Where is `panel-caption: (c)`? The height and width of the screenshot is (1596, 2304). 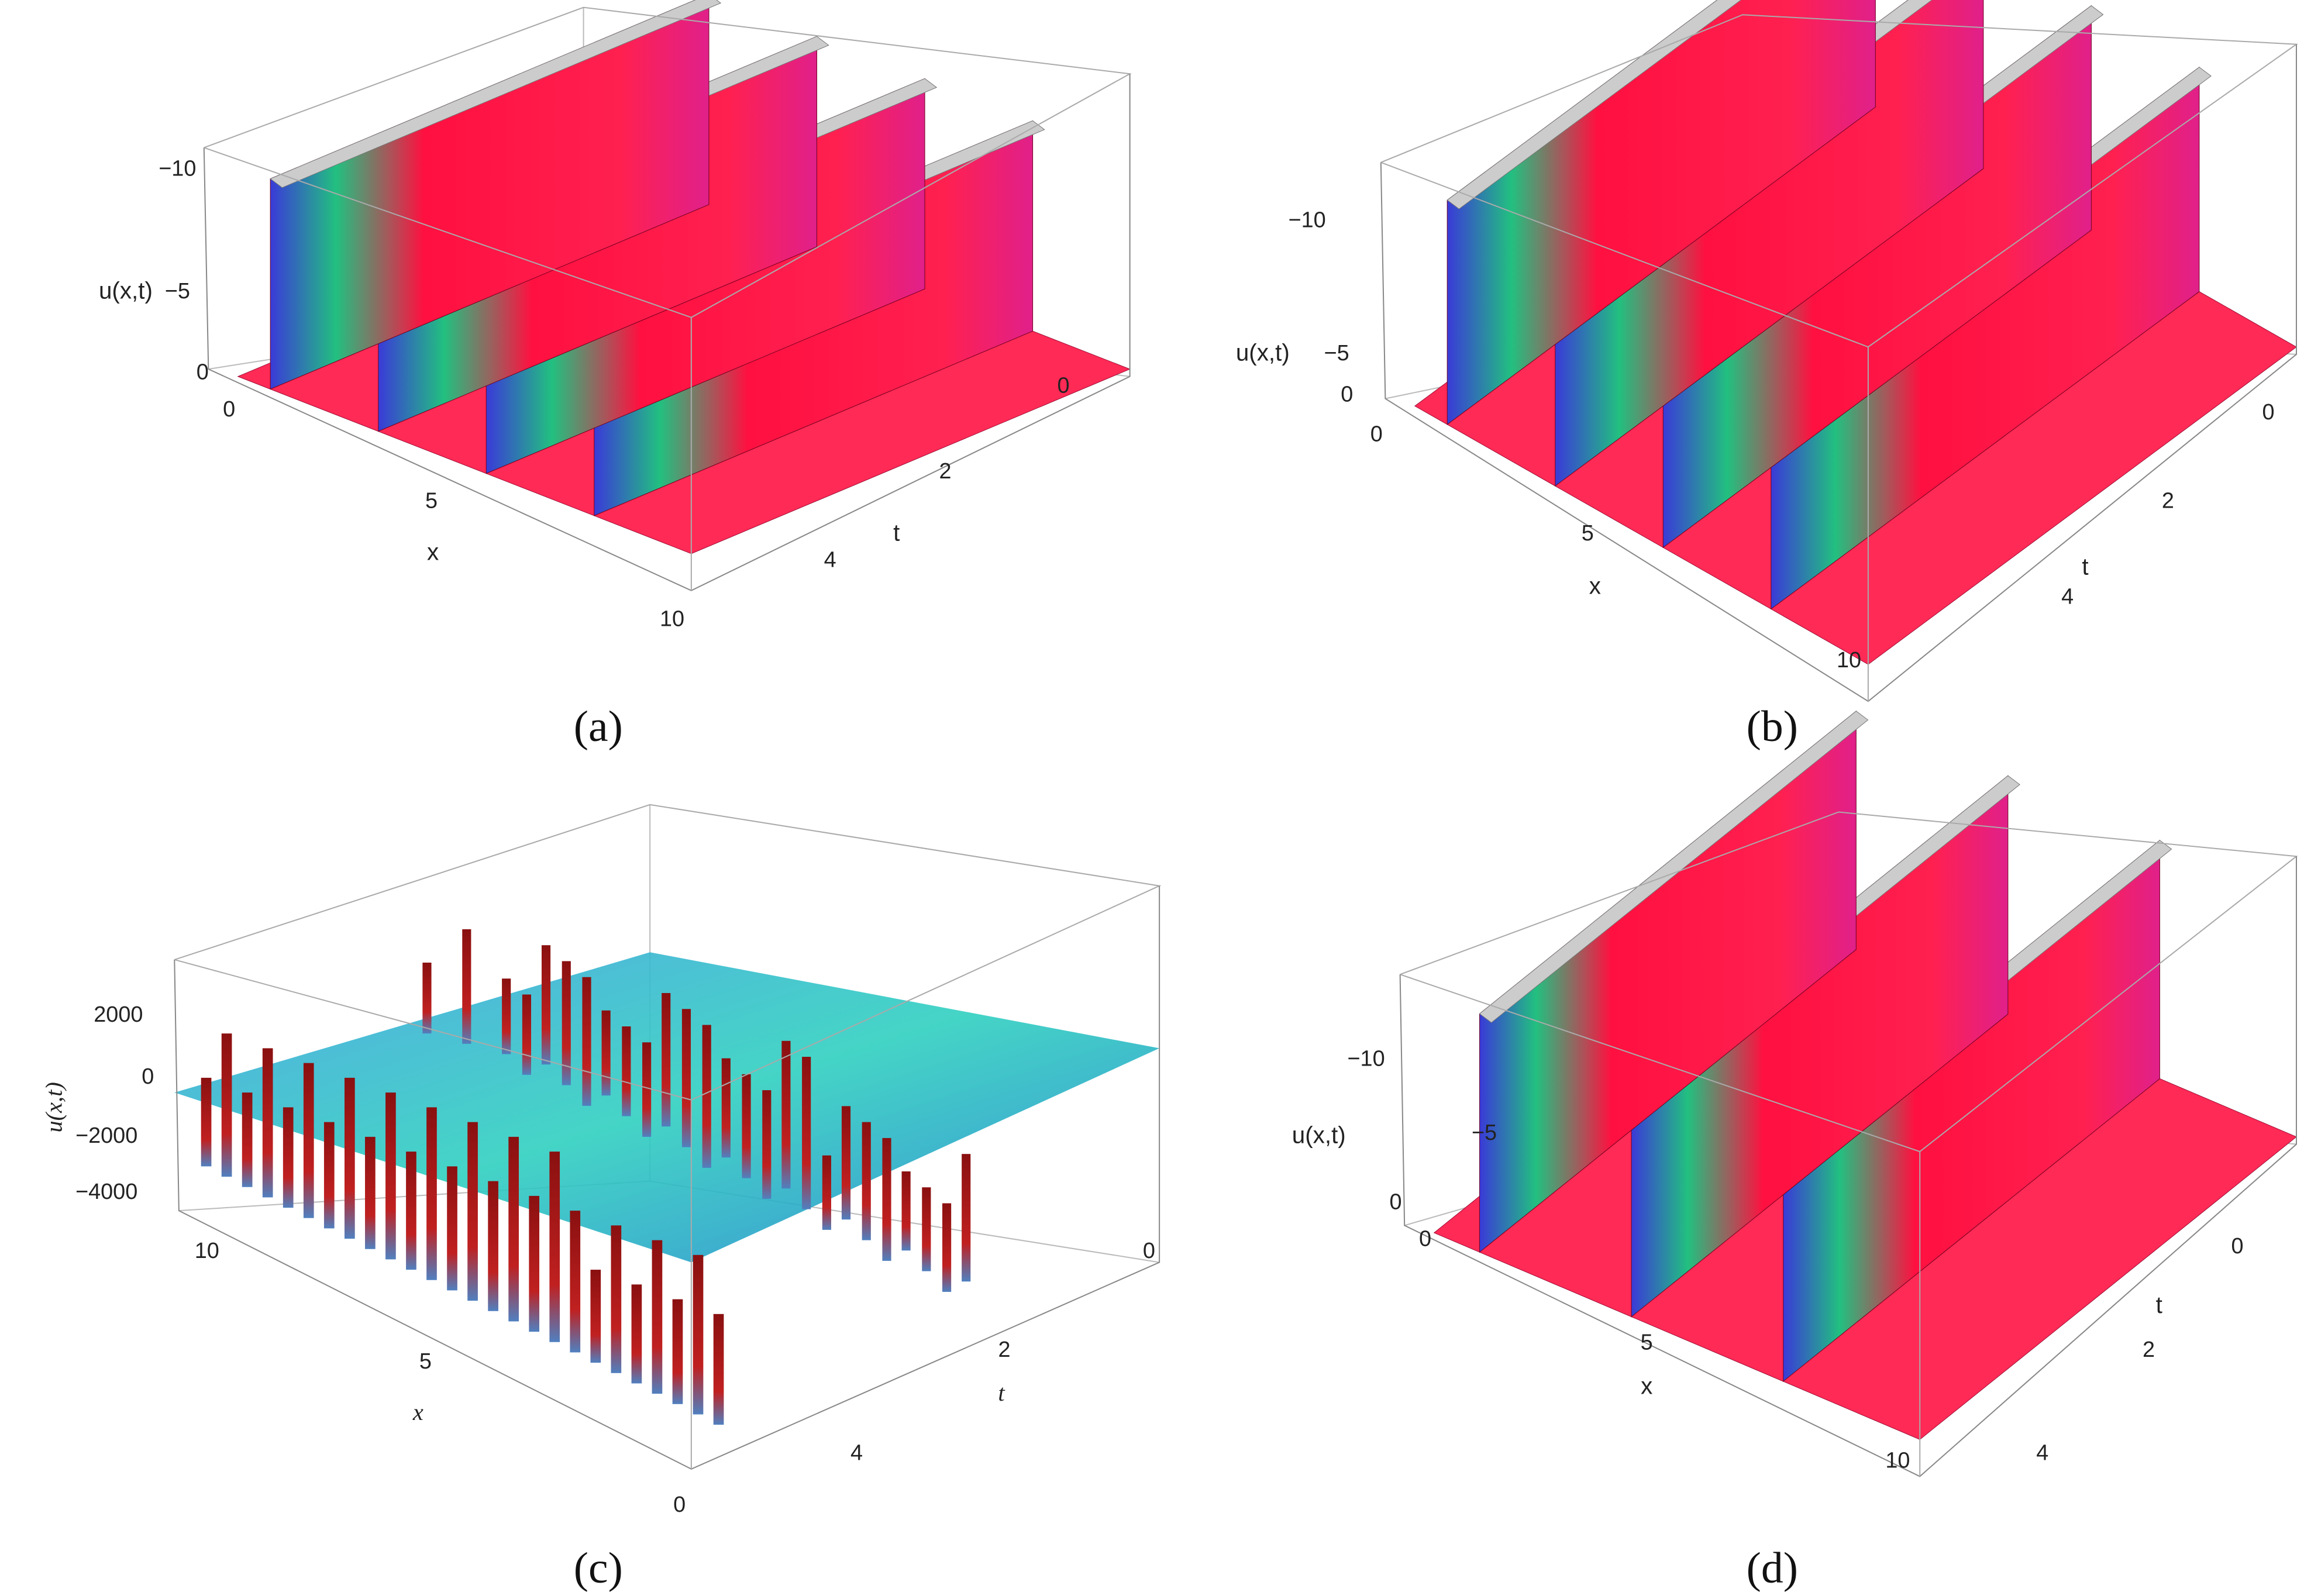 panel-caption: (c) is located at coordinates (598, 1568).